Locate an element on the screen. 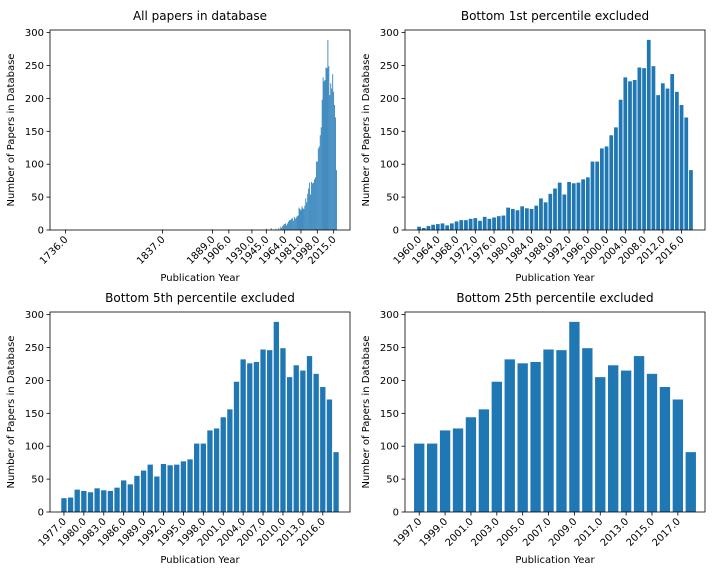  x-axis-label: Publication Year is located at coordinates (555, 560).